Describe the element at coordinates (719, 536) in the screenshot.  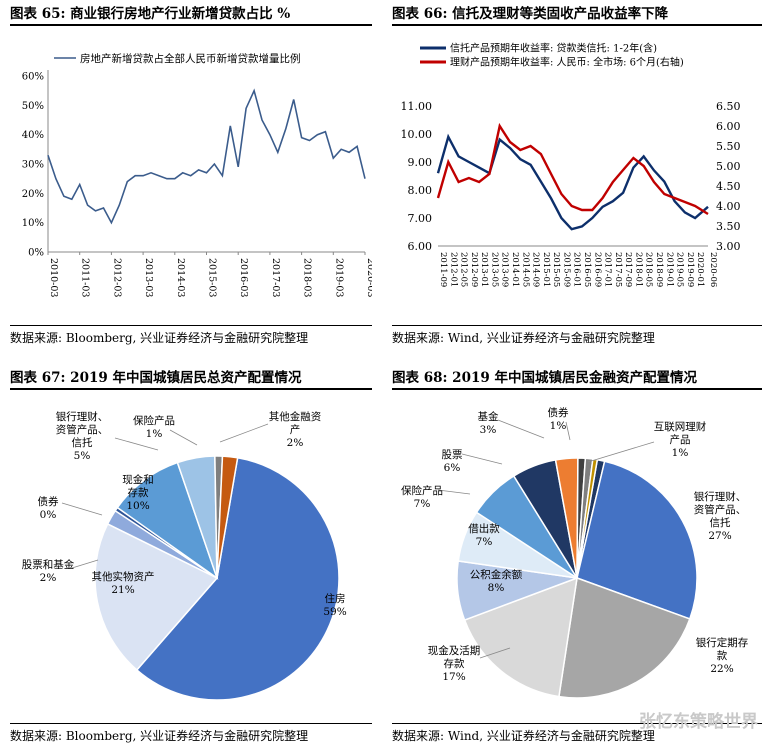
I see `slice-label: 27%` at that location.